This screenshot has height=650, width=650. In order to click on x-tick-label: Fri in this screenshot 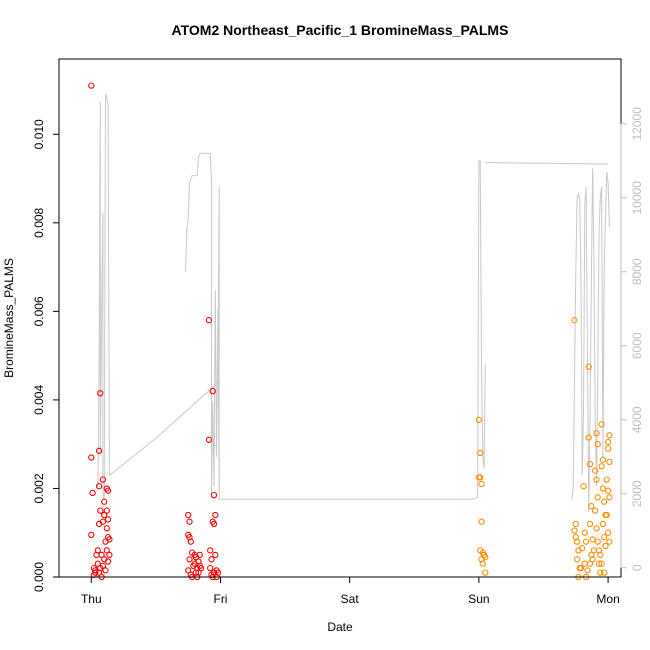, I will do `click(220, 599)`.